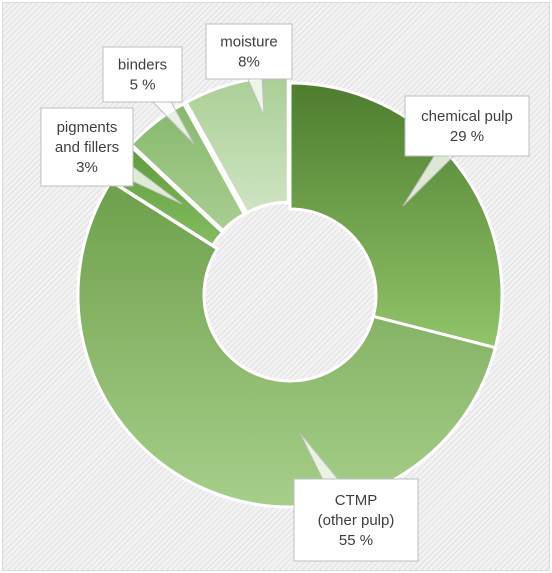 The height and width of the screenshot is (573, 552). I want to click on callout-moisture: moisture 8%, so click(249, 70).